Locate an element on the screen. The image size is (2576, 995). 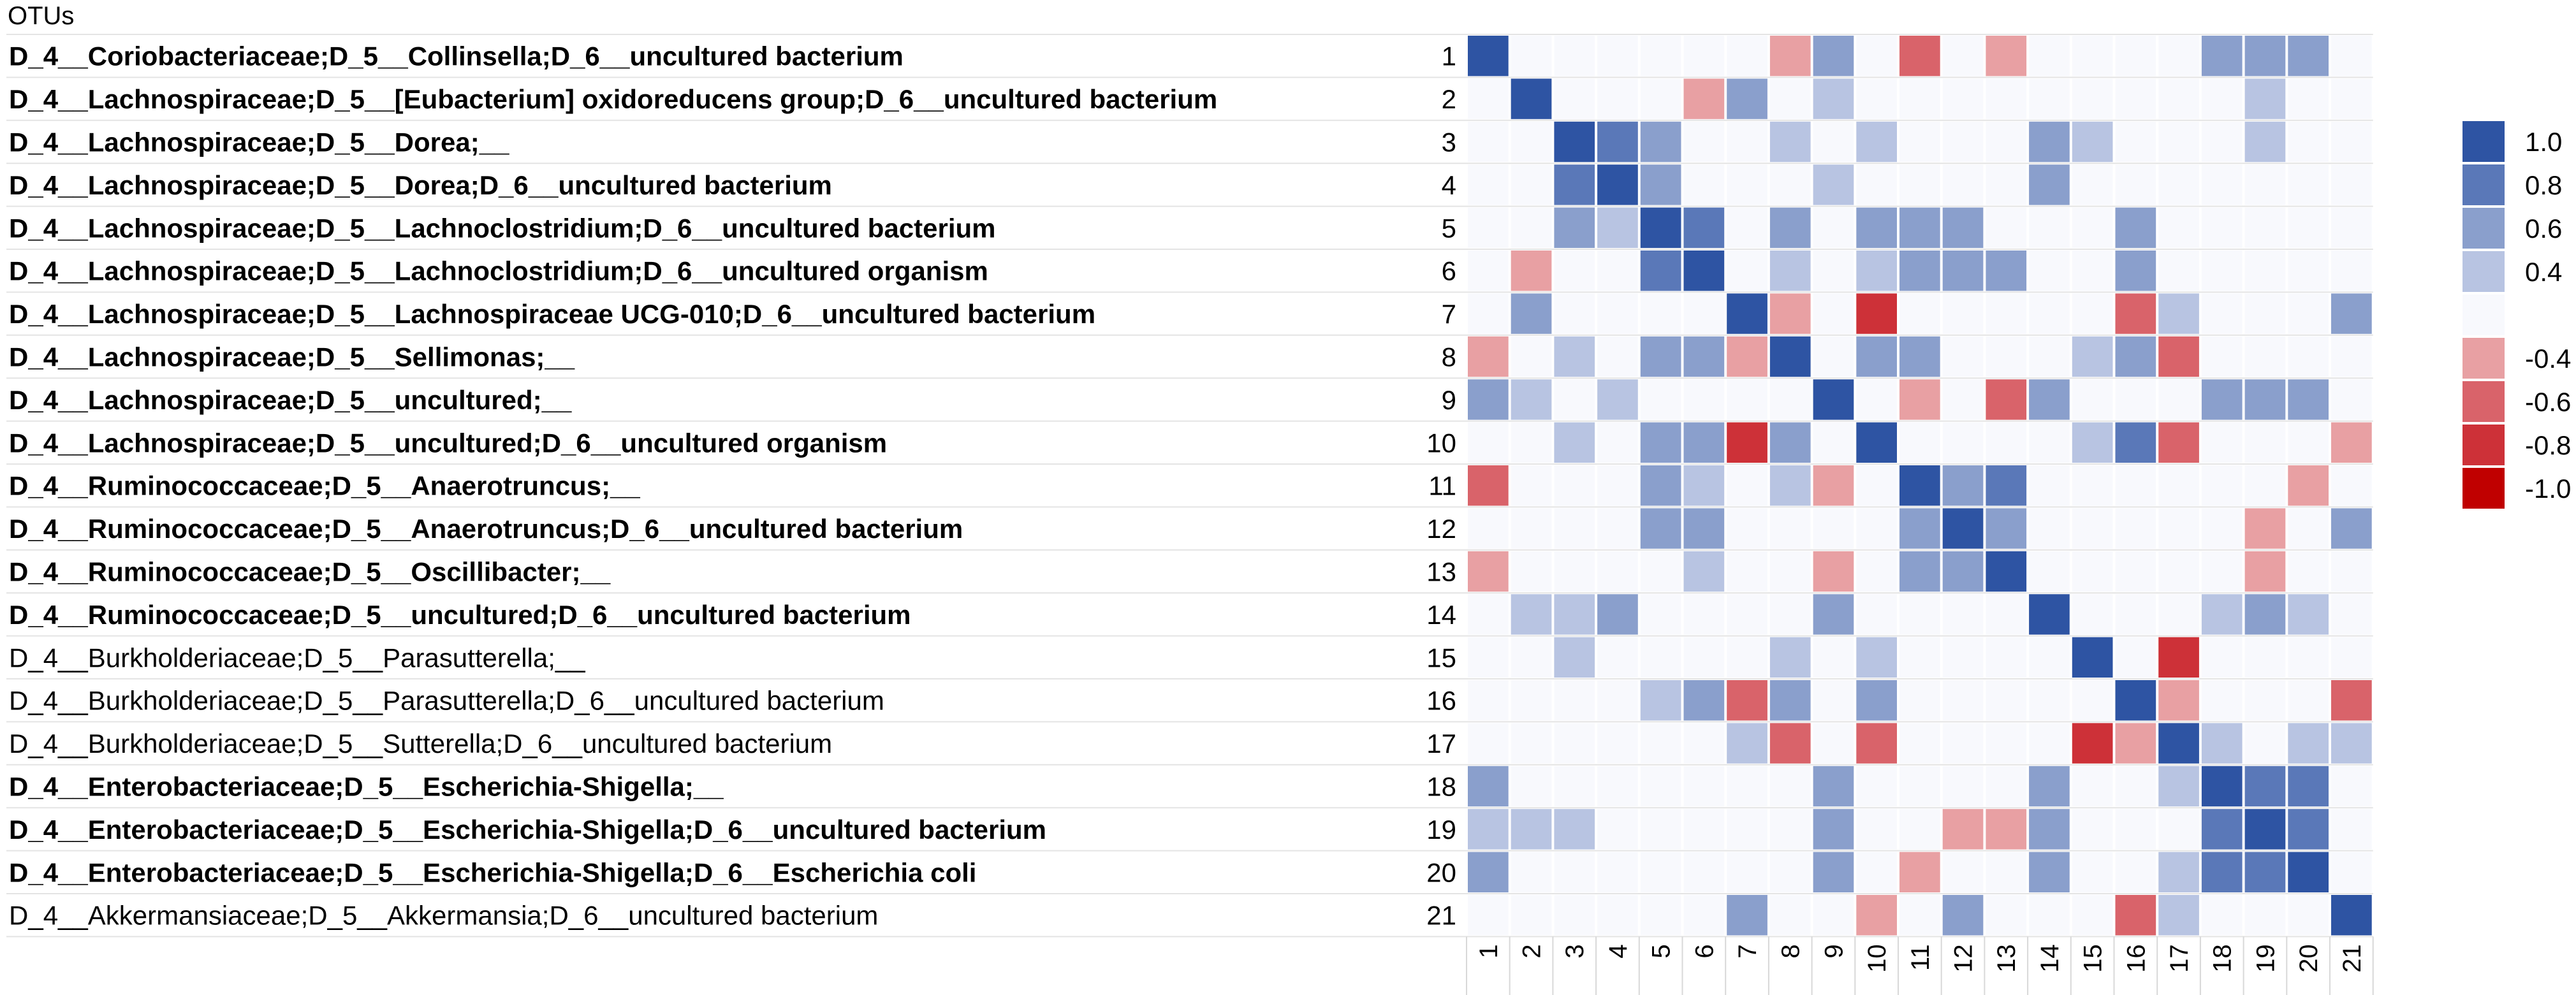
column-label: 2 is located at coordinates (1532, 951).